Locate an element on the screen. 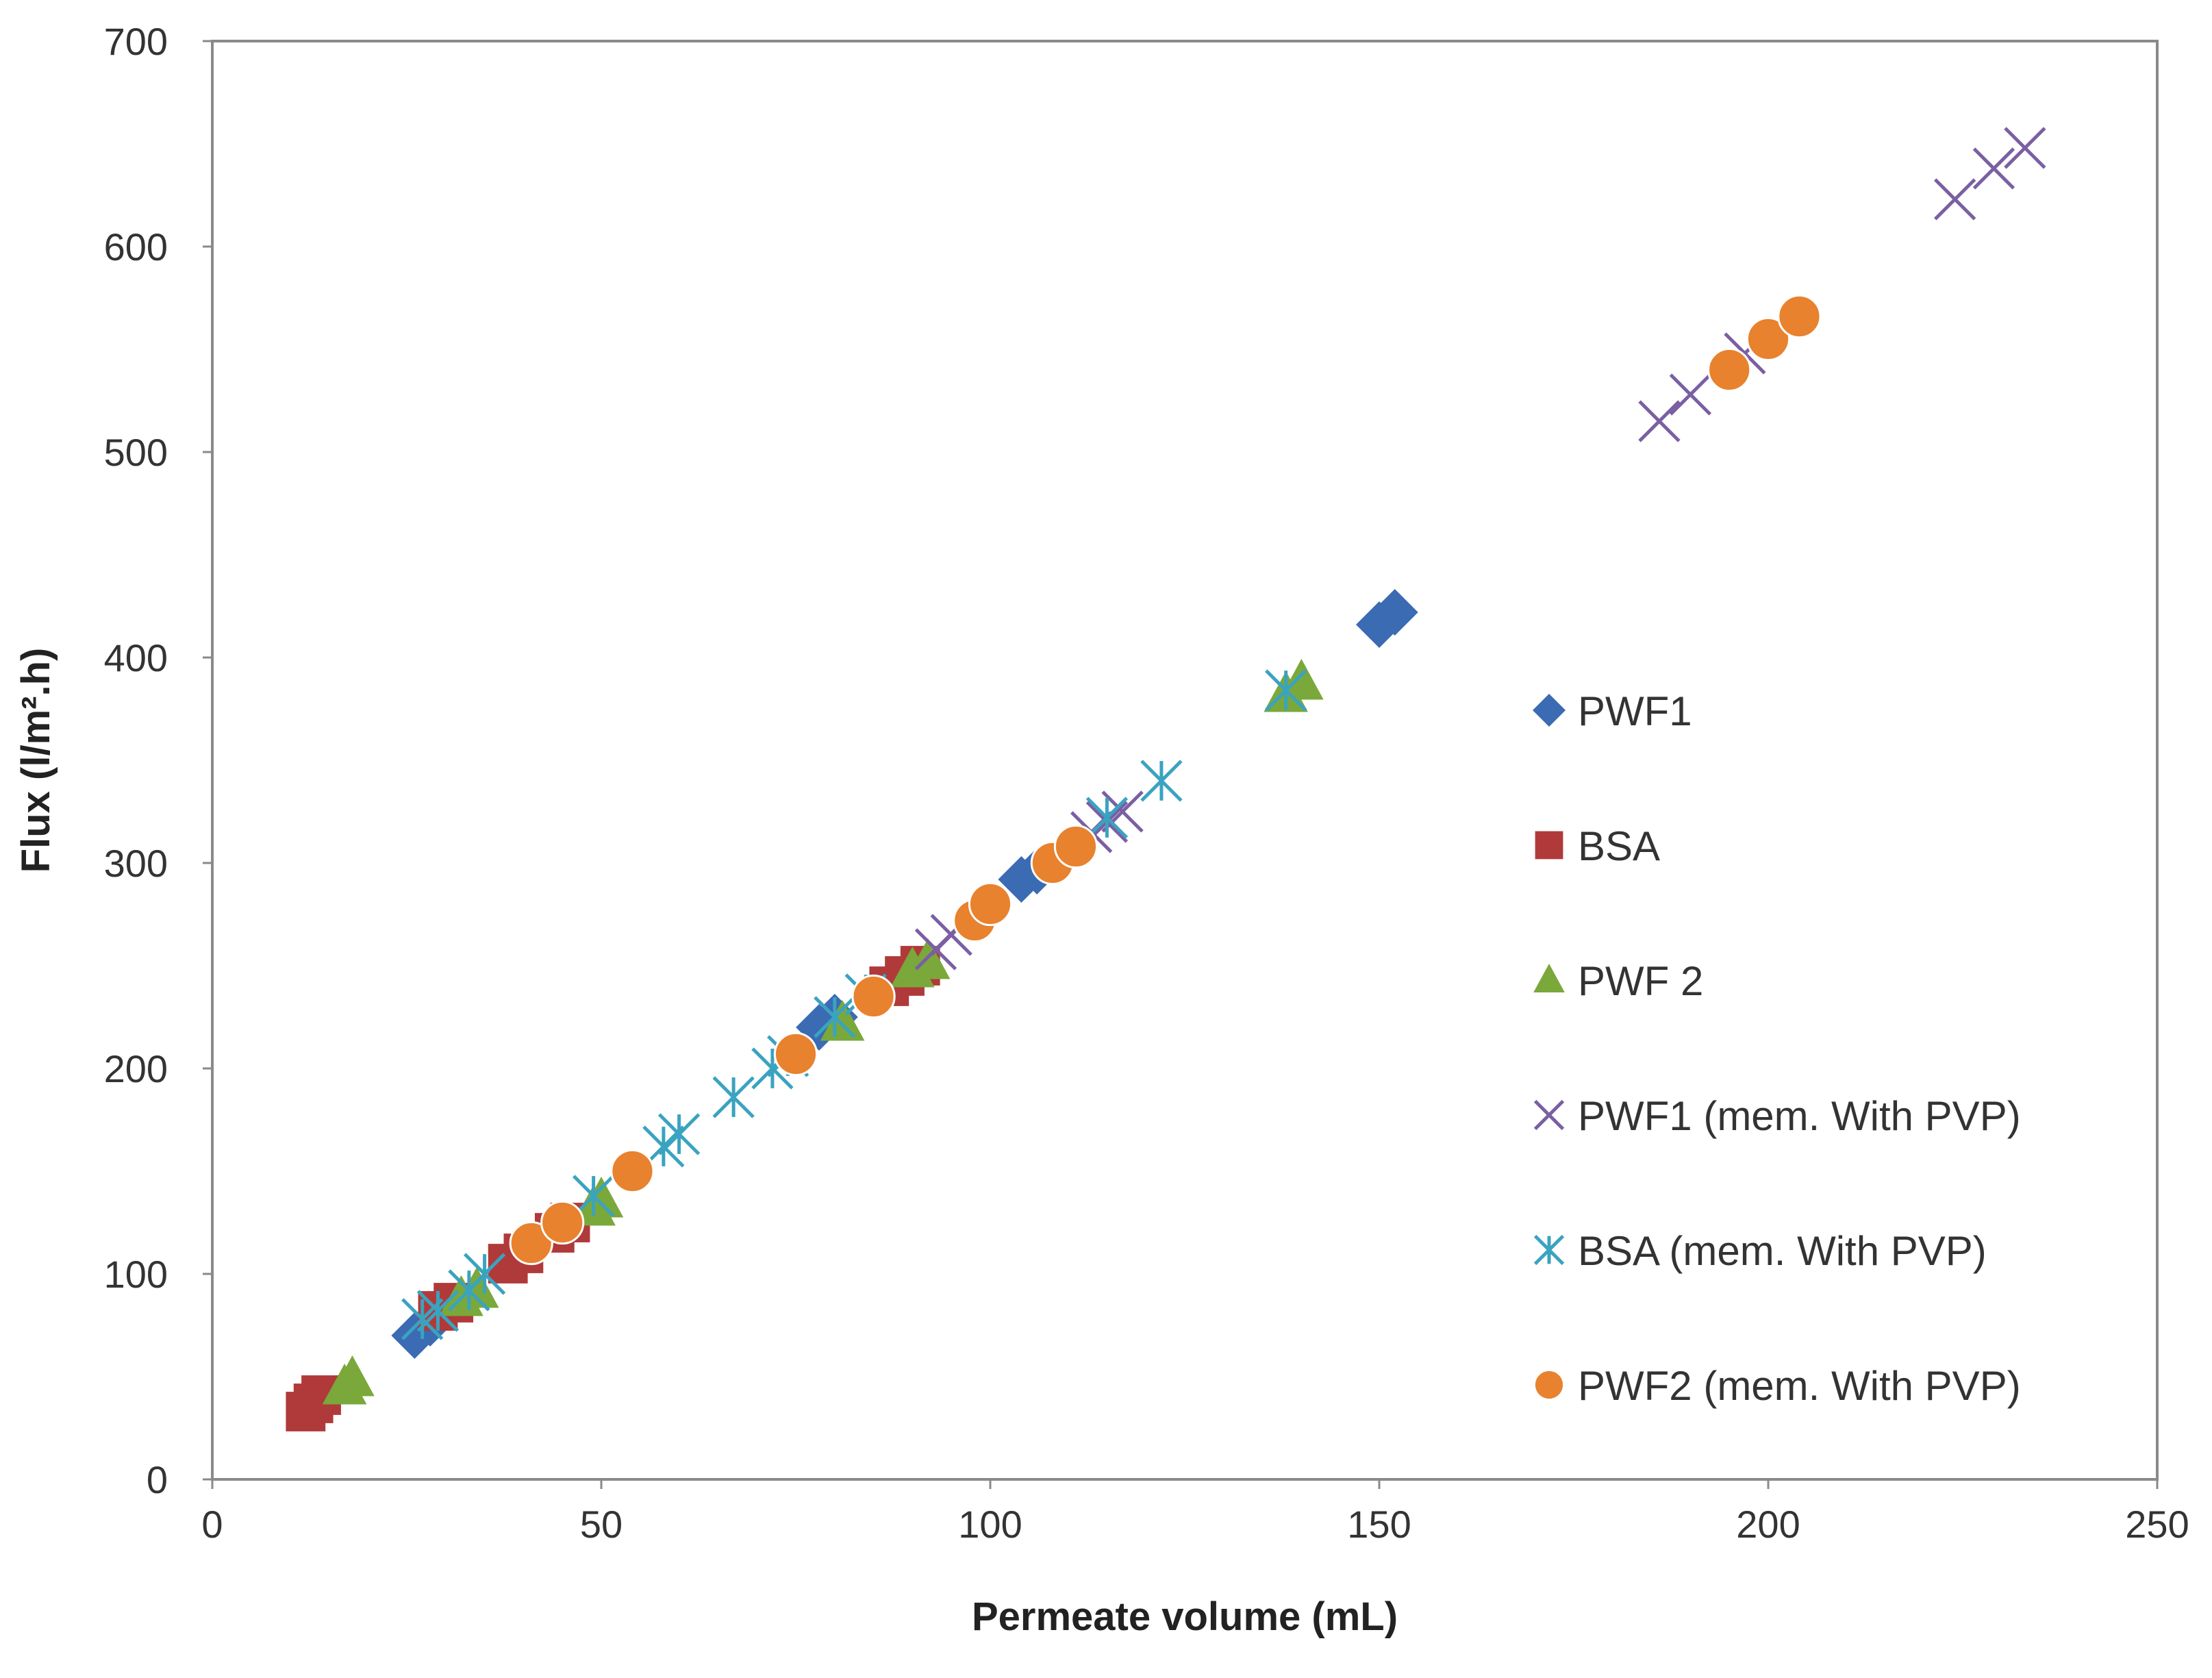 The image size is (2212, 1678). legend-item: PWF2 (mem. With PVP) is located at coordinates (1777, 1386).